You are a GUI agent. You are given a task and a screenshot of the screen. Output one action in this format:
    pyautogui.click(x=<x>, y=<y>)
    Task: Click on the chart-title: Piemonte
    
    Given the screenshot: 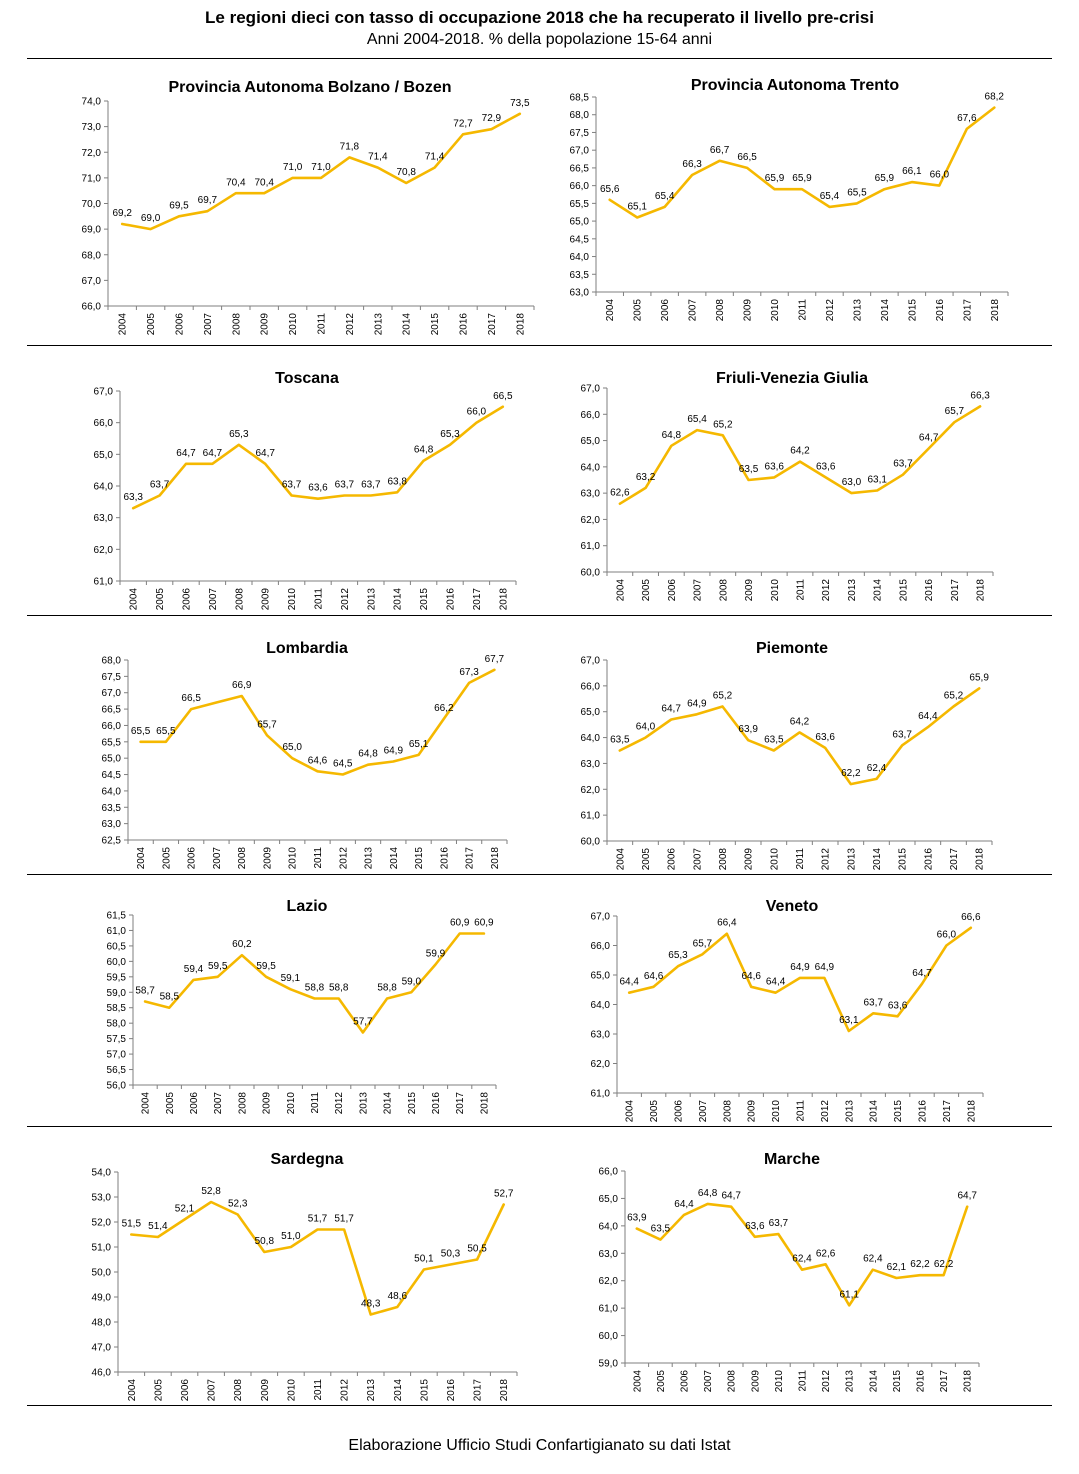 What is the action you would take?
    pyautogui.click(x=792, y=648)
    